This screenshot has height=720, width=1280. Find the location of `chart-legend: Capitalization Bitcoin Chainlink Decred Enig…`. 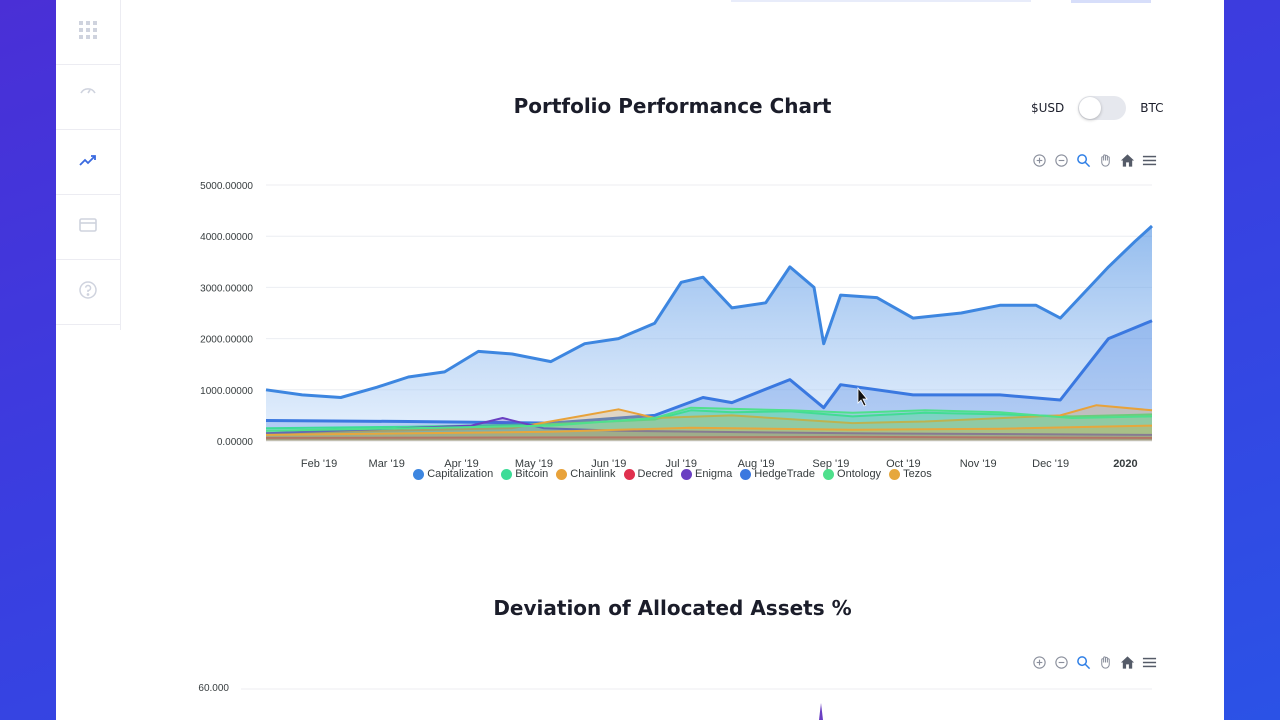

chart-legend: Capitalization Bitcoin Chainlink Decred Enig… is located at coordinates (672, 474).